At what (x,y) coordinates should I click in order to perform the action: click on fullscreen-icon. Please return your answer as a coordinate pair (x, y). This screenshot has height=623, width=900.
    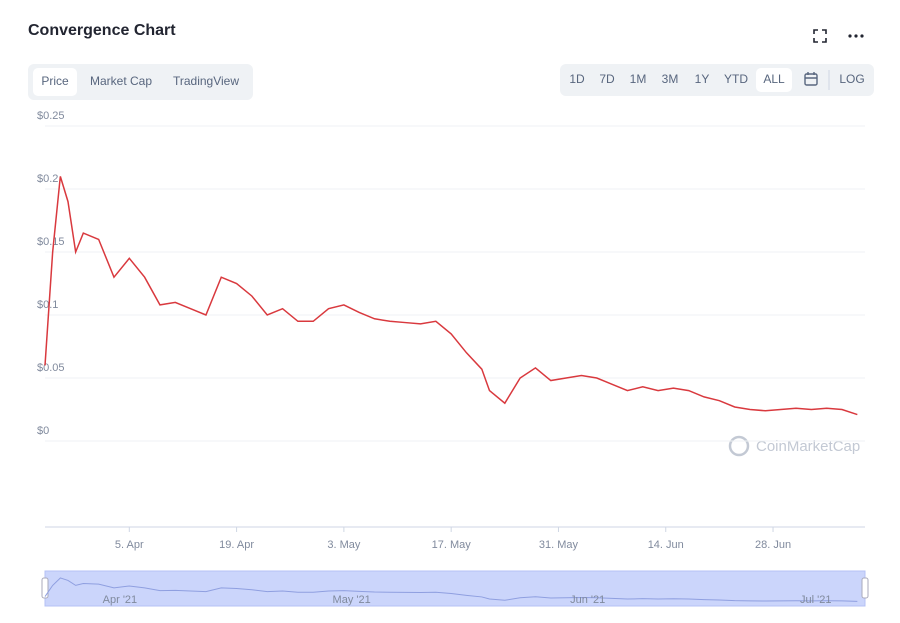
    Looking at the image, I should click on (820, 36).